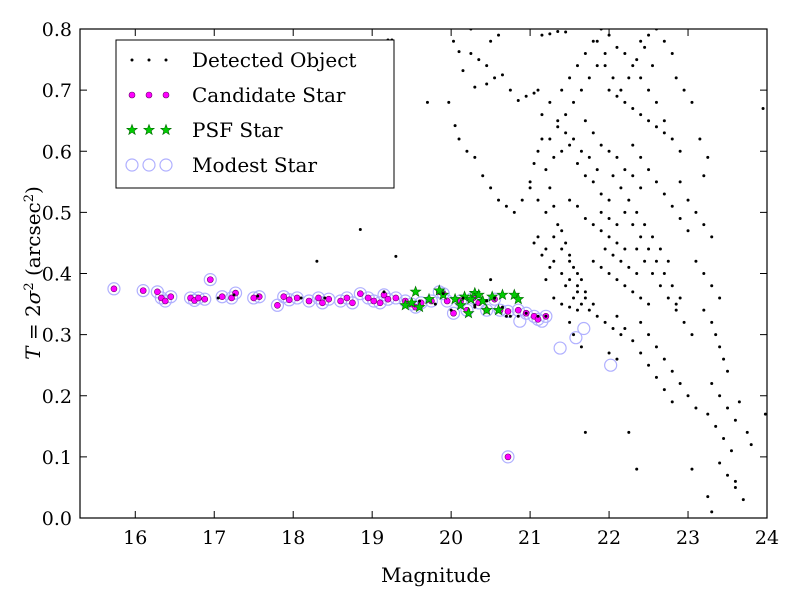 This screenshot has height=600, width=800. I want to click on y-tick-label: 0.3, so click(57, 336).